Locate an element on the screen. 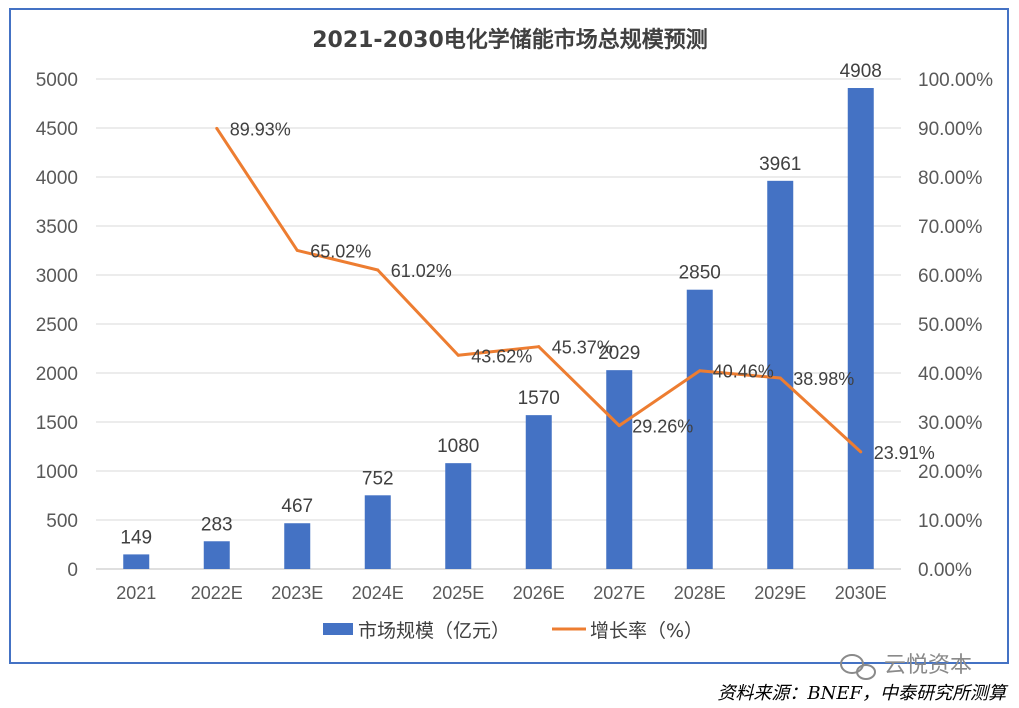 This screenshot has height=708, width=1019. y-left-tick-label: 4500 is located at coordinates (57, 129).